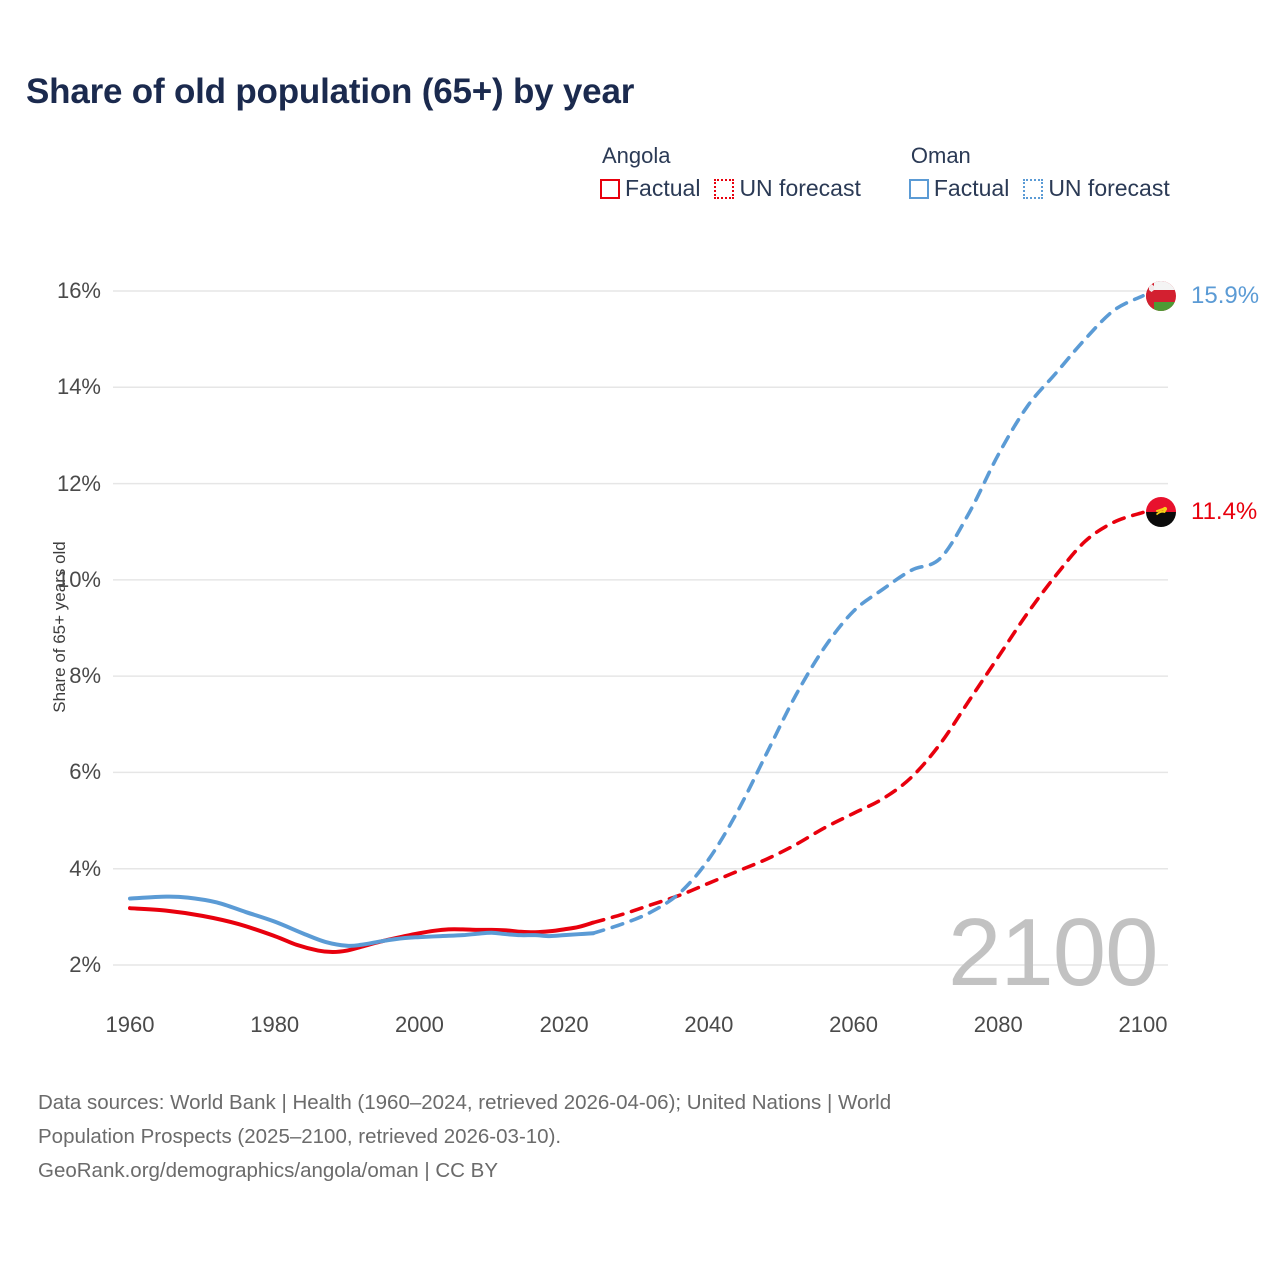 The height and width of the screenshot is (1280, 1280). What do you see at coordinates (1033, 188) in the screenshot?
I see `legend-swatch-dotted-blue-icon` at bounding box center [1033, 188].